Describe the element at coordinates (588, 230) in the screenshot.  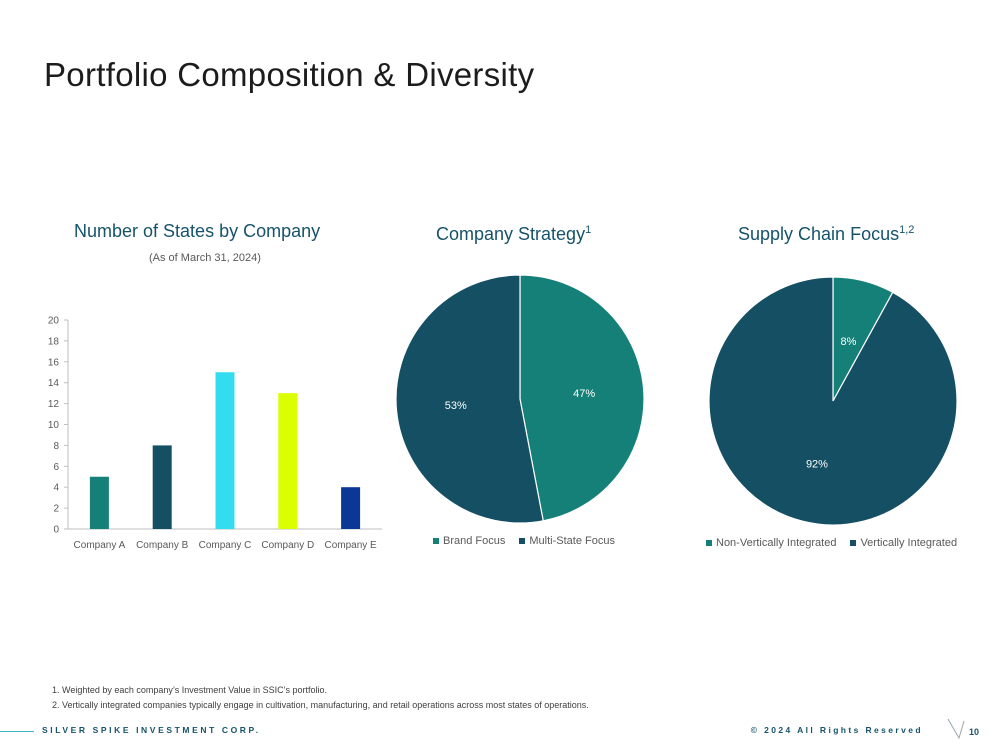
I see `strategy-footnote-ref: 1` at that location.